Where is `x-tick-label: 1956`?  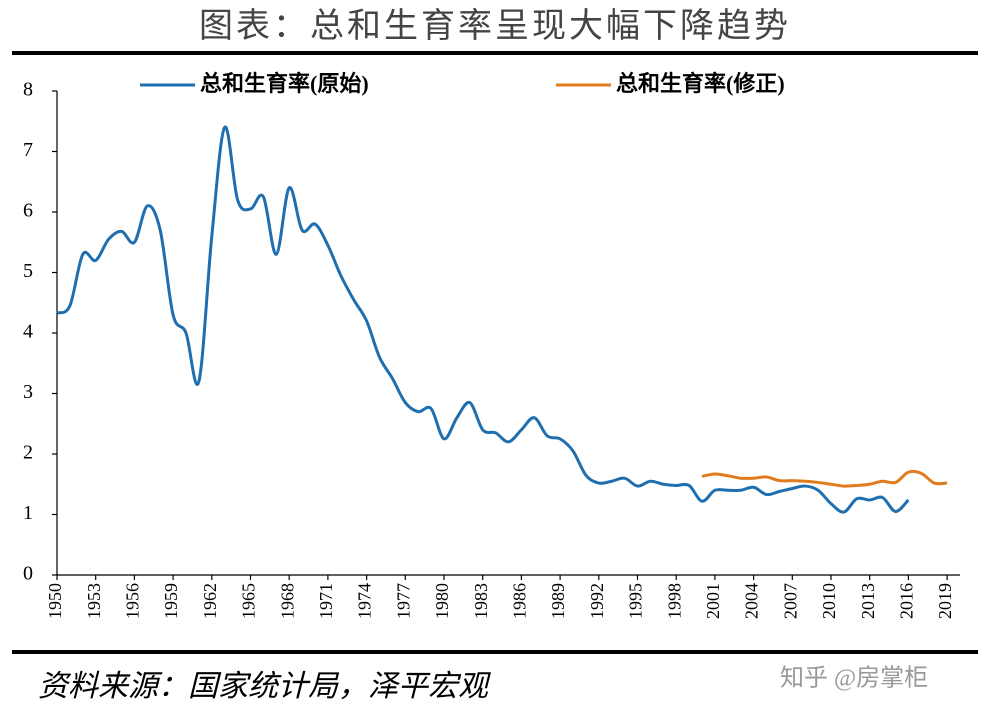
x-tick-label: 1956 is located at coordinates (133, 601).